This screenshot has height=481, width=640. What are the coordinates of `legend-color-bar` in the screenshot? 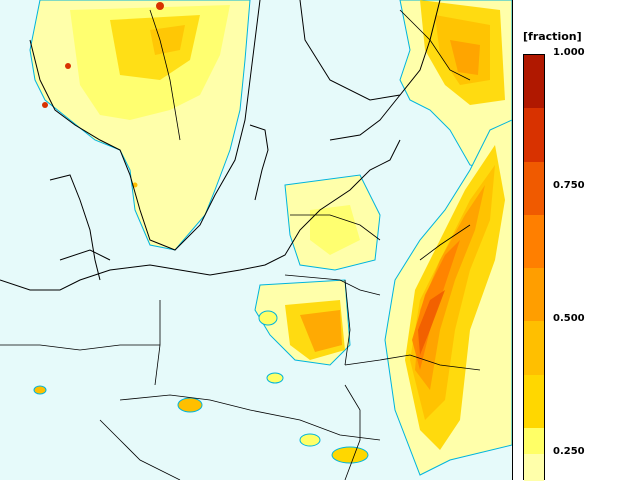 It's located at (534, 267).